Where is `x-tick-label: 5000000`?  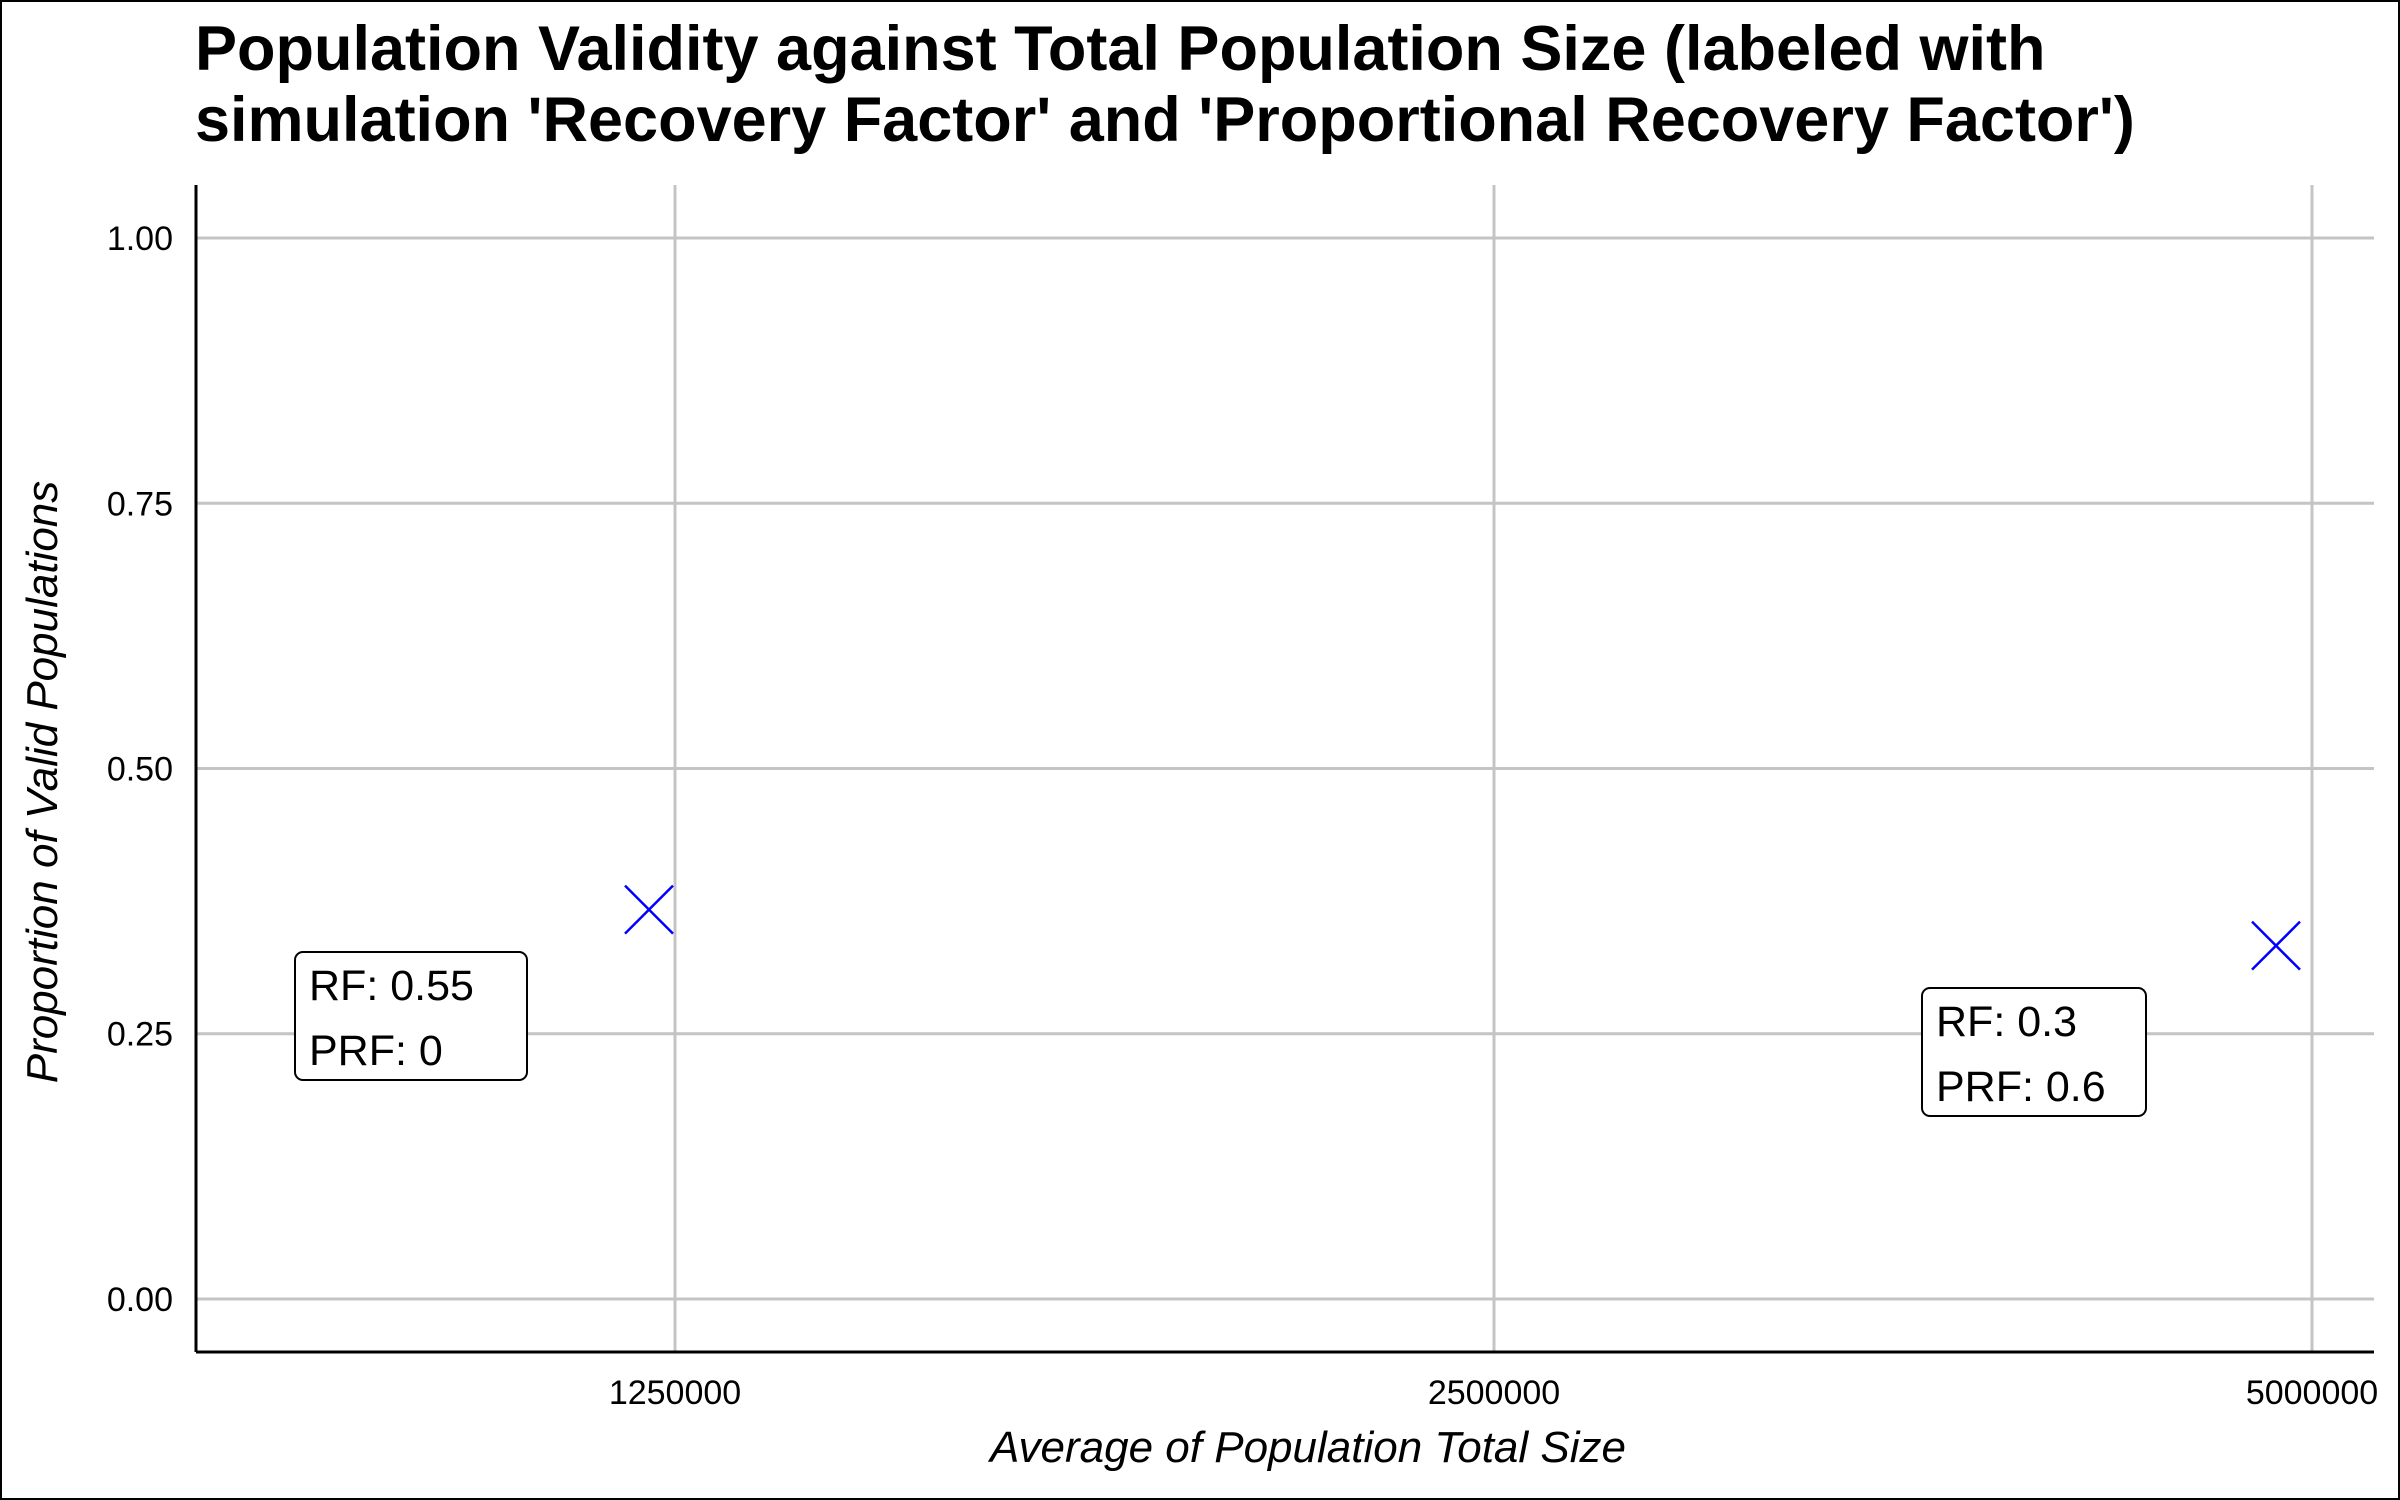 x-tick-label: 5000000 is located at coordinates (2312, 1393).